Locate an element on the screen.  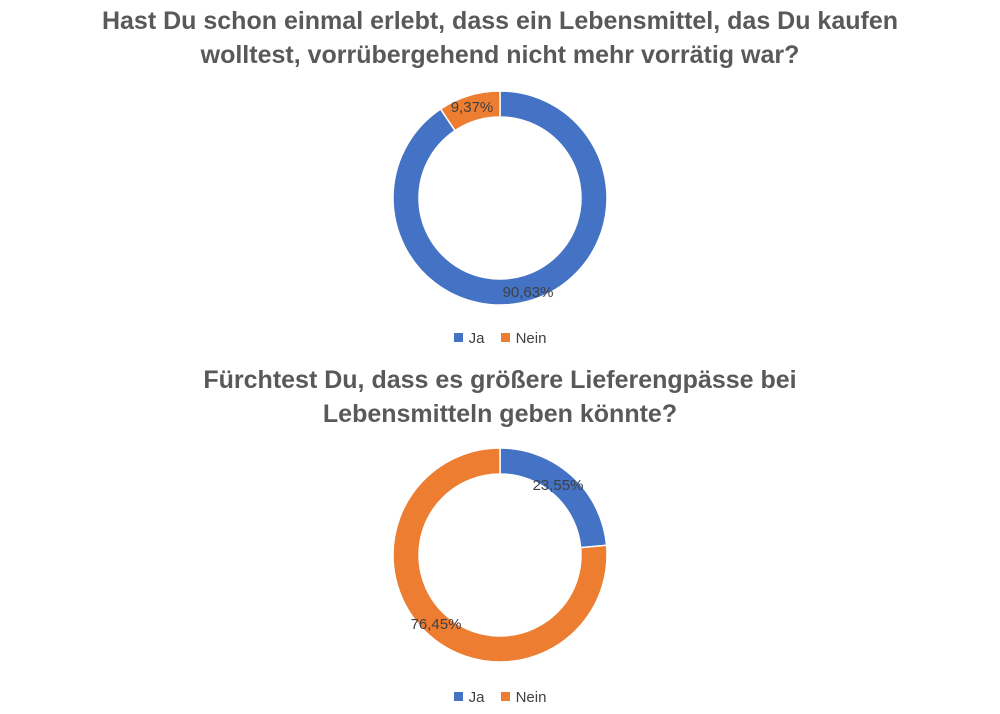
data-label-ja: 90,63% is located at coordinates (528, 292).